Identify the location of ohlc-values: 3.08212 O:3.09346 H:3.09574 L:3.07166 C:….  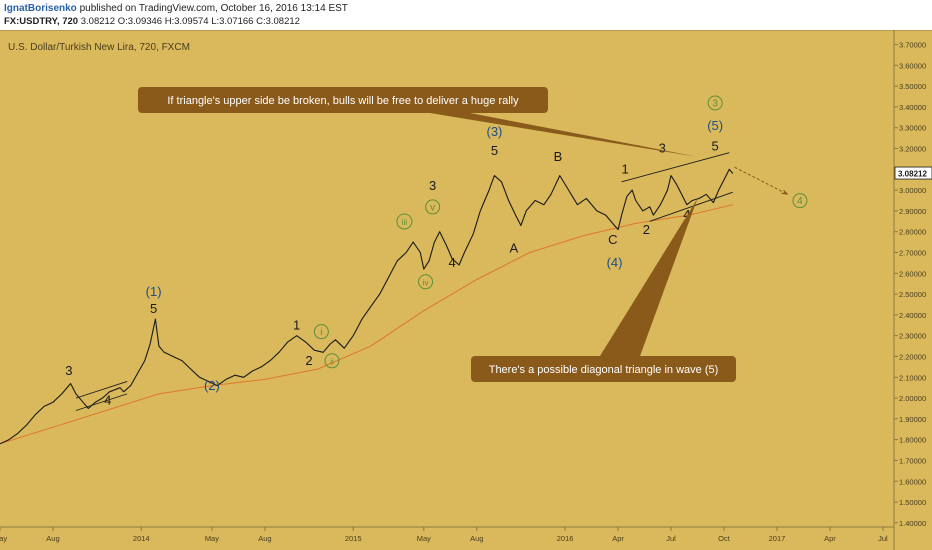
(189, 21).